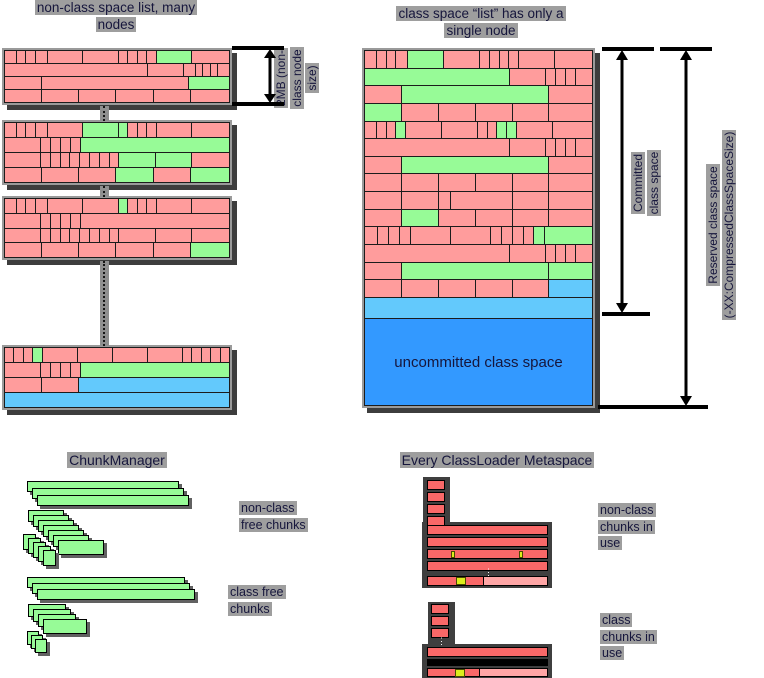 This screenshot has width=764, height=678. I want to click on class-chunk-grid, so click(479, 174).